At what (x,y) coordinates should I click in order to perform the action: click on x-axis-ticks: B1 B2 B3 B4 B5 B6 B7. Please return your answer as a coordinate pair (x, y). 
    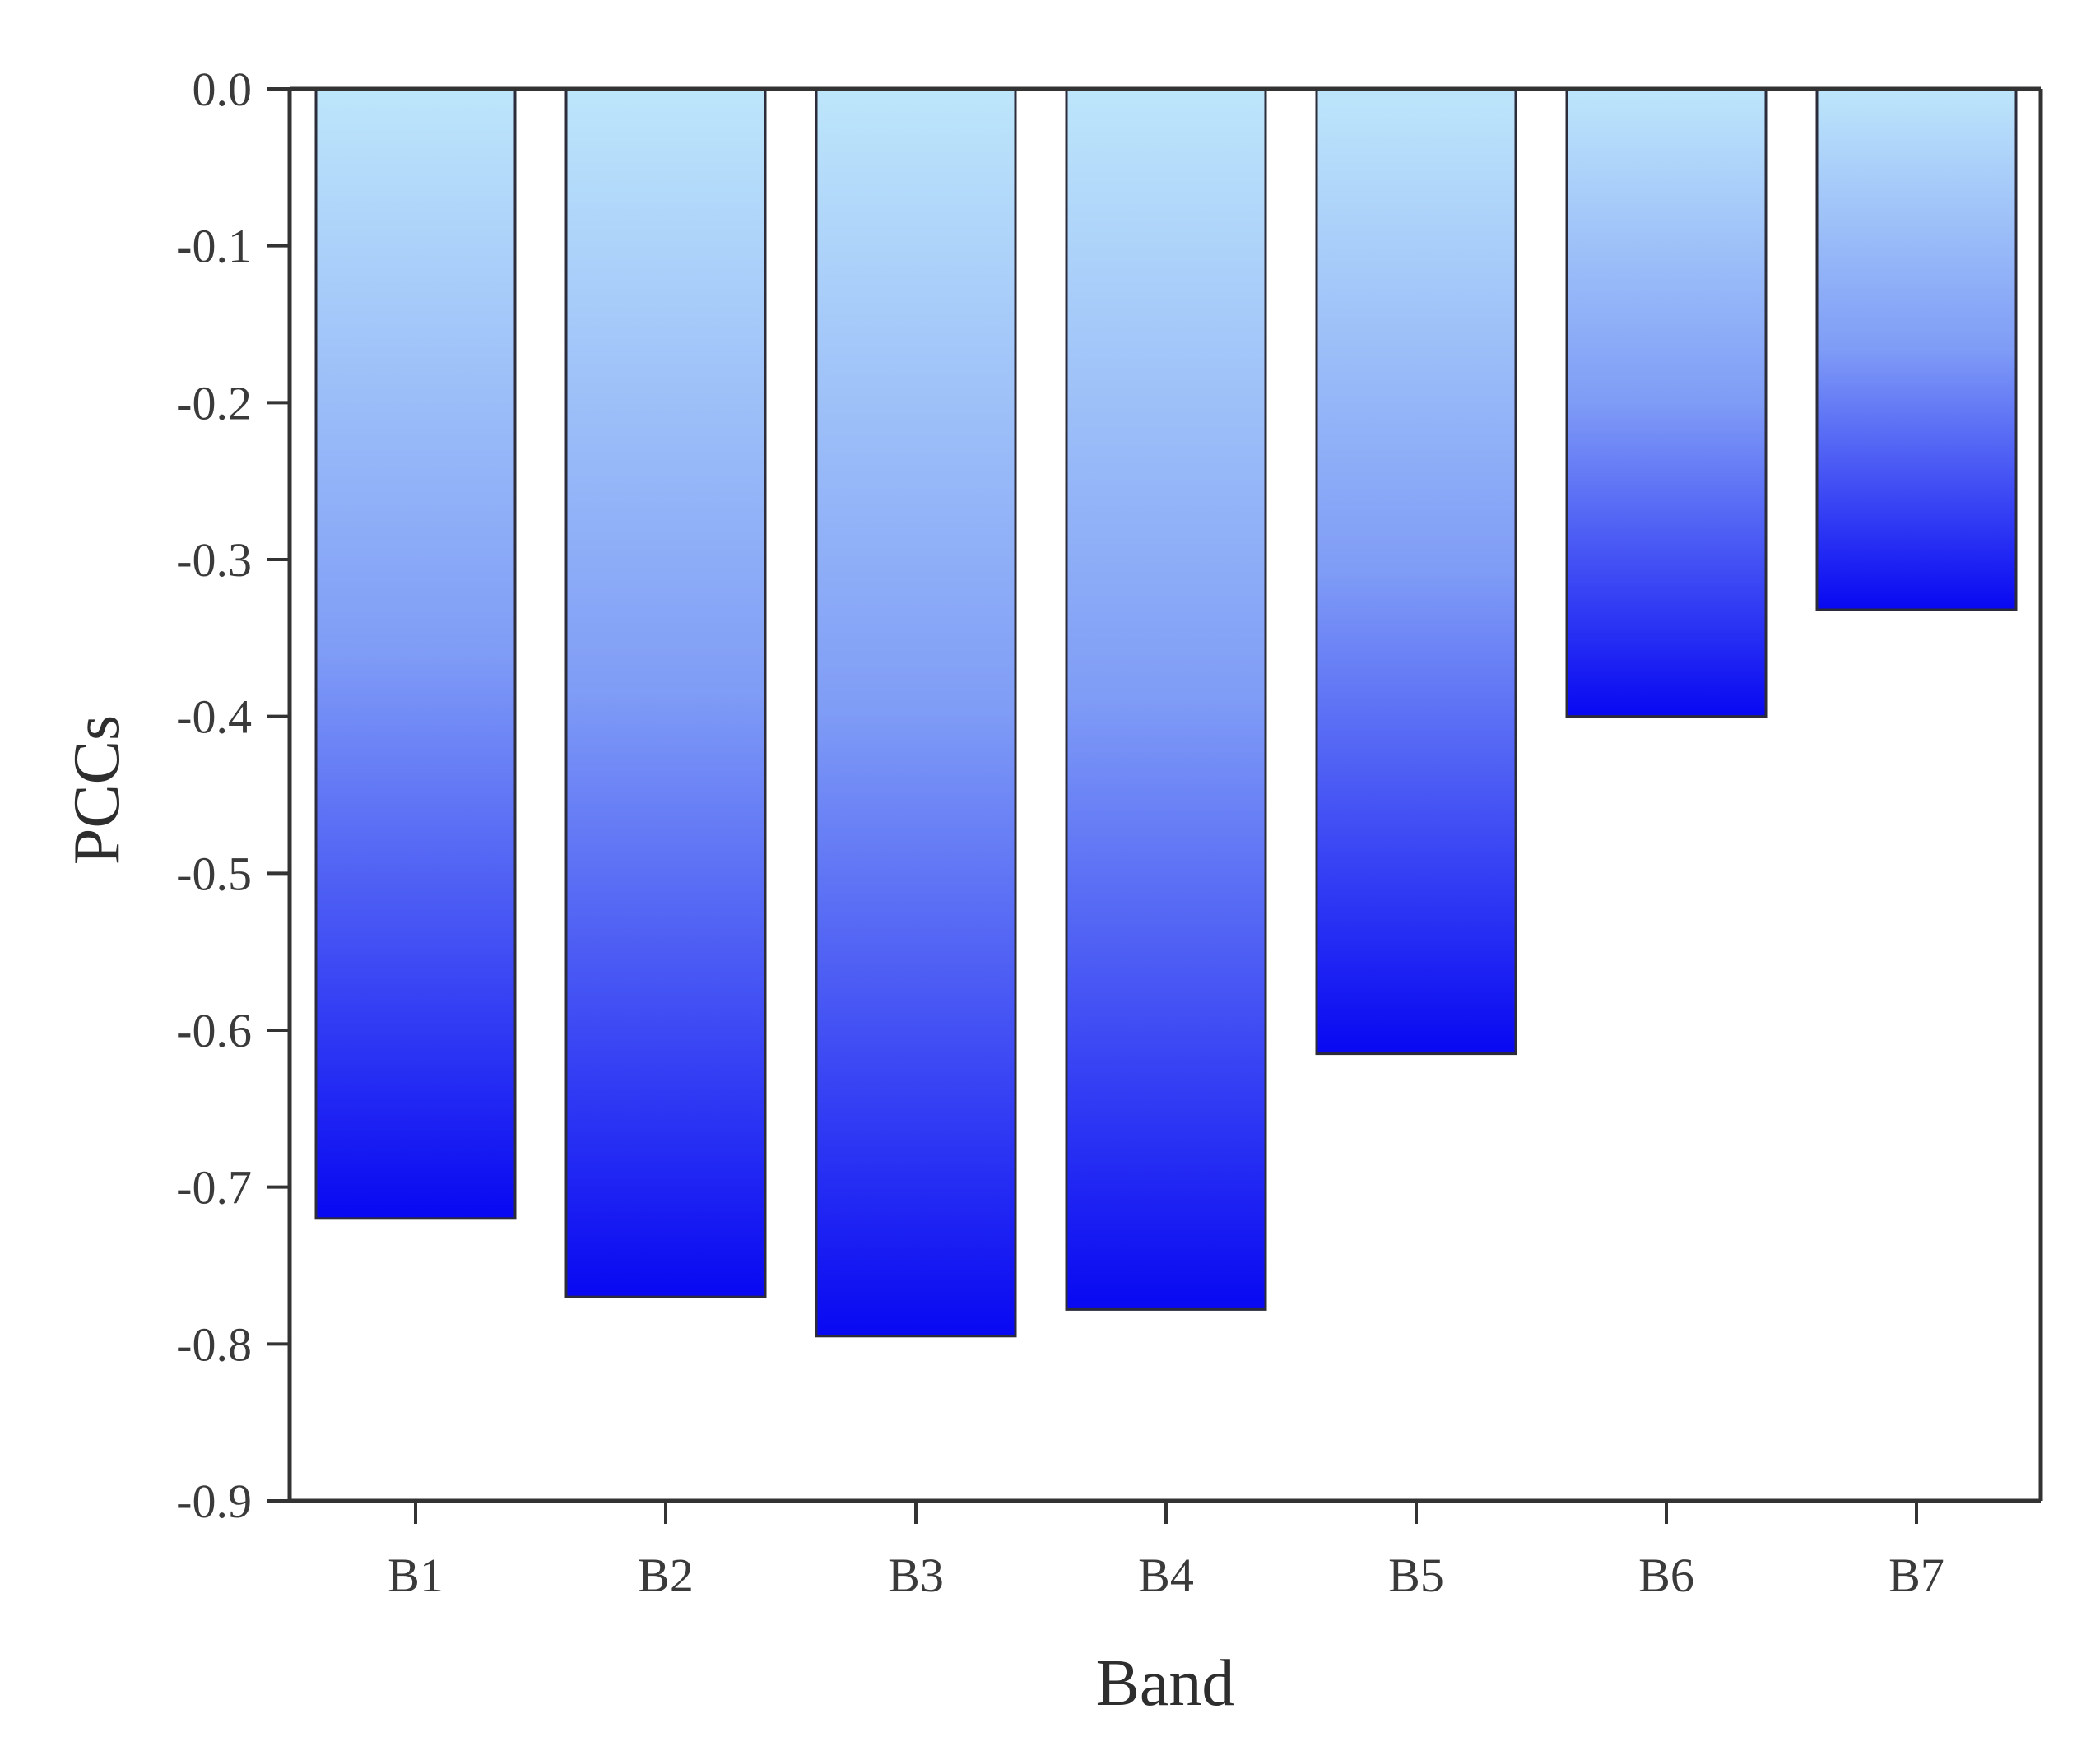
    Looking at the image, I should click on (1166, 1551).